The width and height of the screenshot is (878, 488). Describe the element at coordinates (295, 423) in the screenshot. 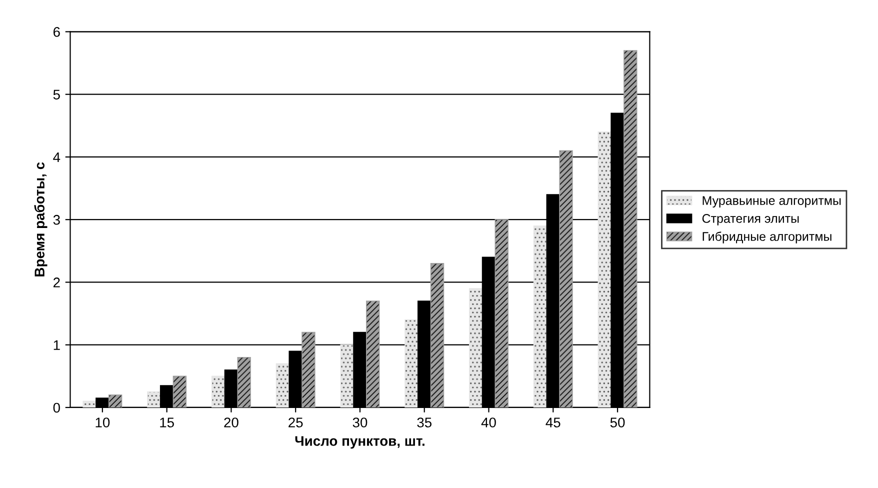

I see `x-tick-label: 25` at that location.